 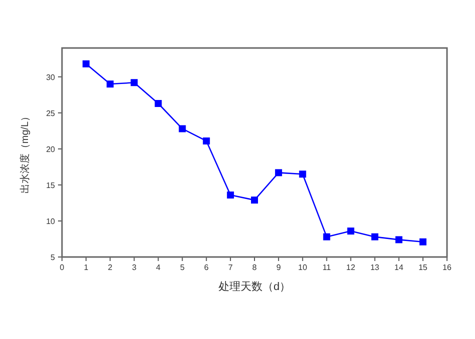 I want to click on x-tick-label: 6, so click(x=207, y=267).